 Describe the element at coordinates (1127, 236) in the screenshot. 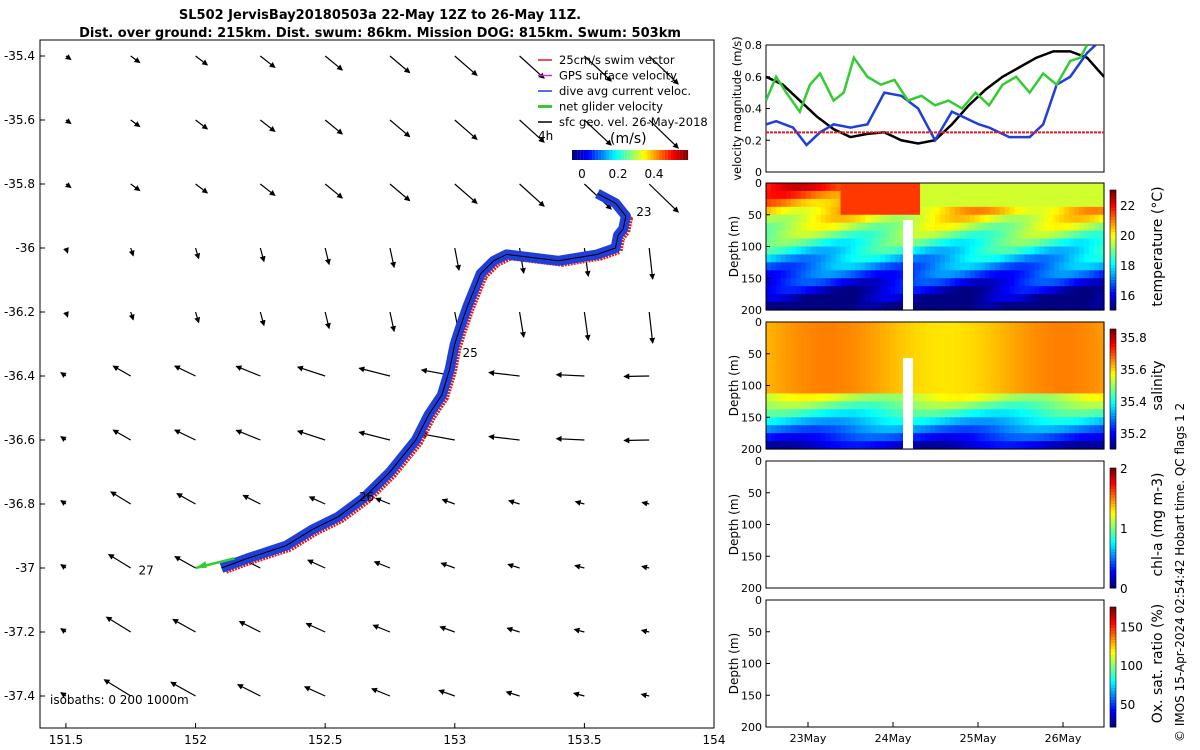

I see `section-colorbar-tick-label: 20` at that location.